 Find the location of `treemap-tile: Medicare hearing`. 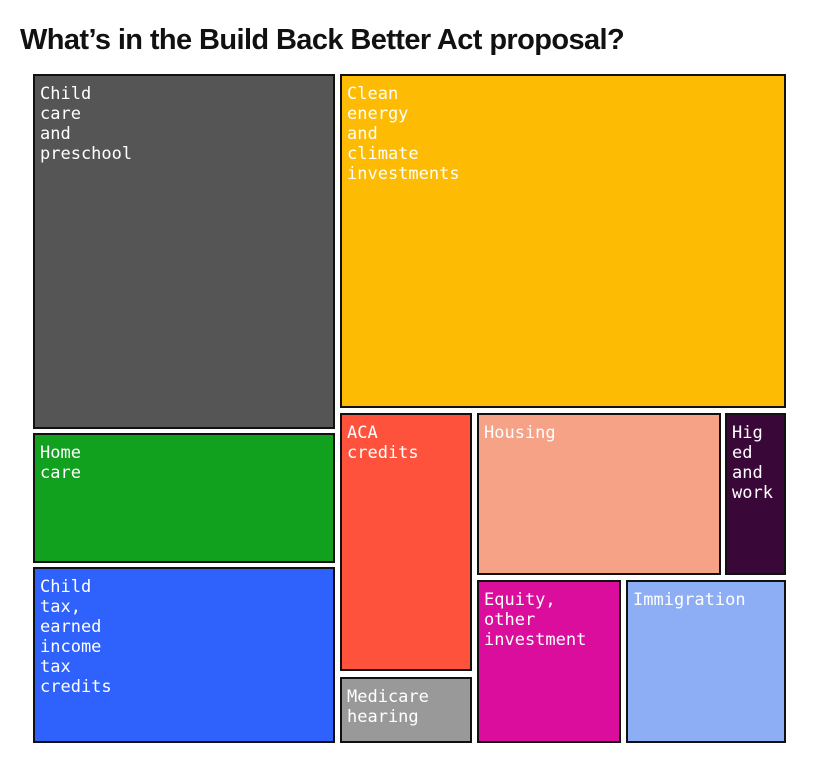

treemap-tile: Medicare hearing is located at coordinates (406, 710).